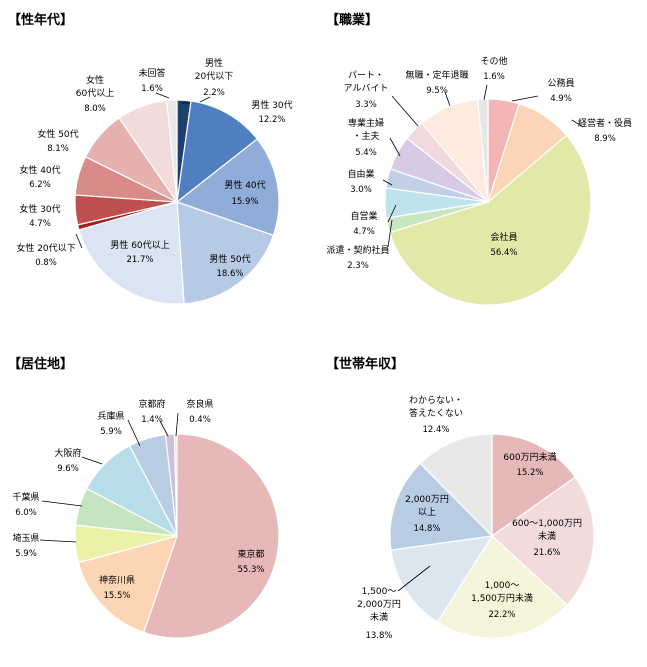 The height and width of the screenshot is (667, 647). I want to click on slice-percent: 5.4%, so click(366, 153).